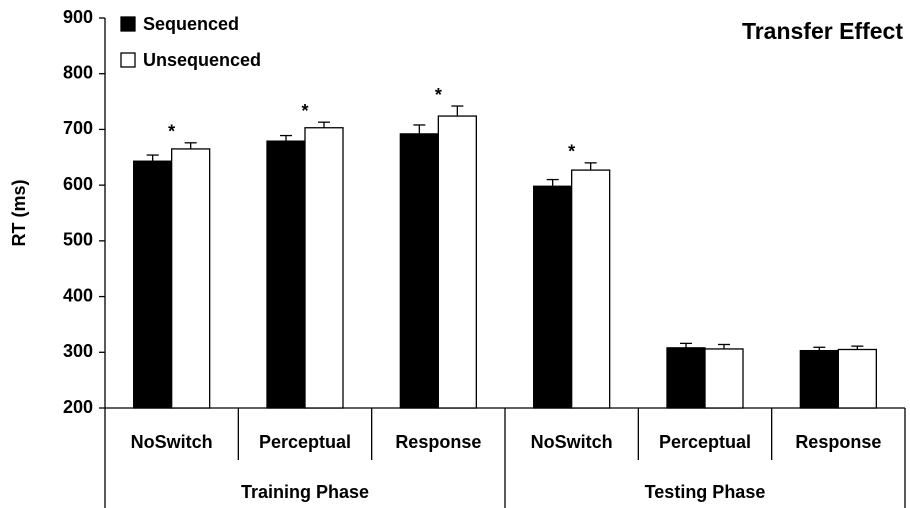 The height and width of the screenshot is (508, 910). Describe the element at coordinates (78, 184) in the screenshot. I see `y-tick-label: 600` at that location.